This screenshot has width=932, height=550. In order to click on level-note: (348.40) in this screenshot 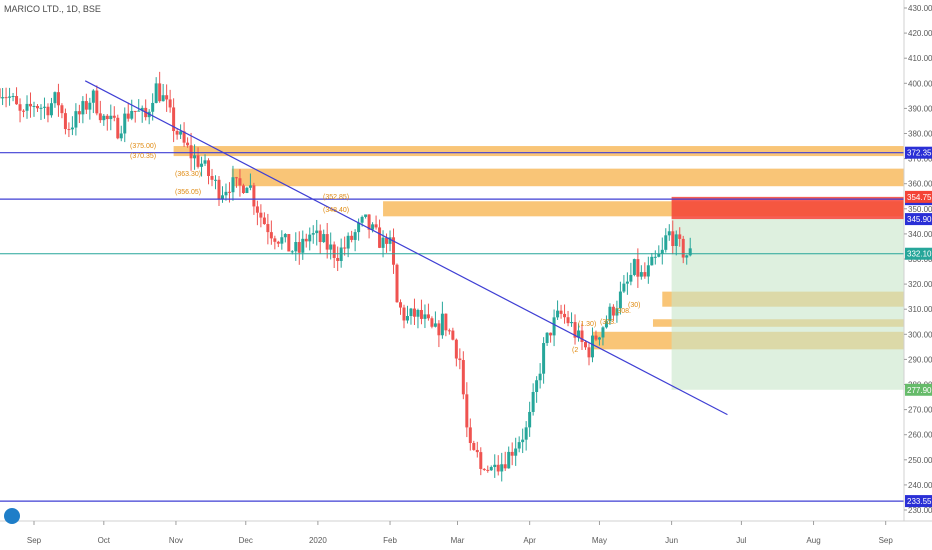, I will do `click(336, 210)`.